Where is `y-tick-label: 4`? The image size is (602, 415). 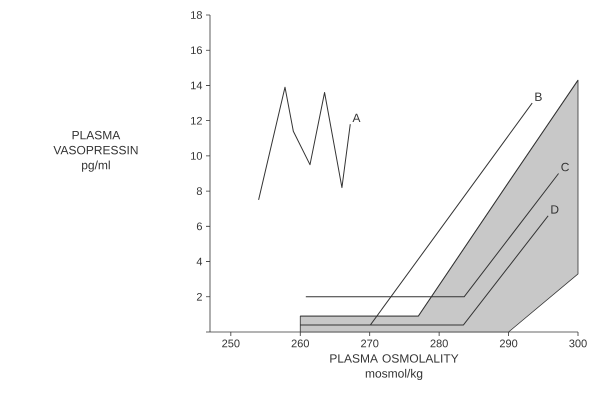
y-tick-label: 4 is located at coordinates (199, 262).